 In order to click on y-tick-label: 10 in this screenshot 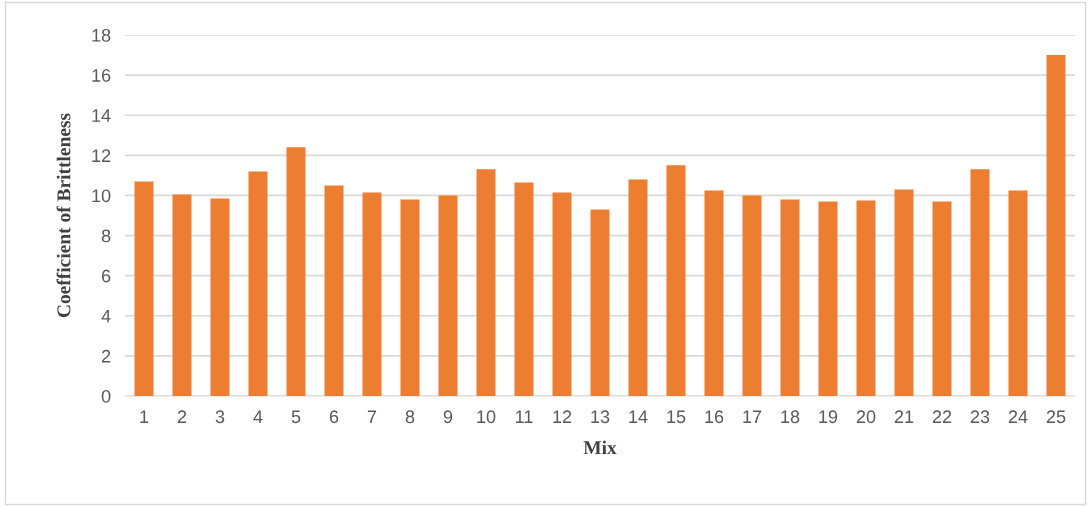, I will do `click(101, 196)`.